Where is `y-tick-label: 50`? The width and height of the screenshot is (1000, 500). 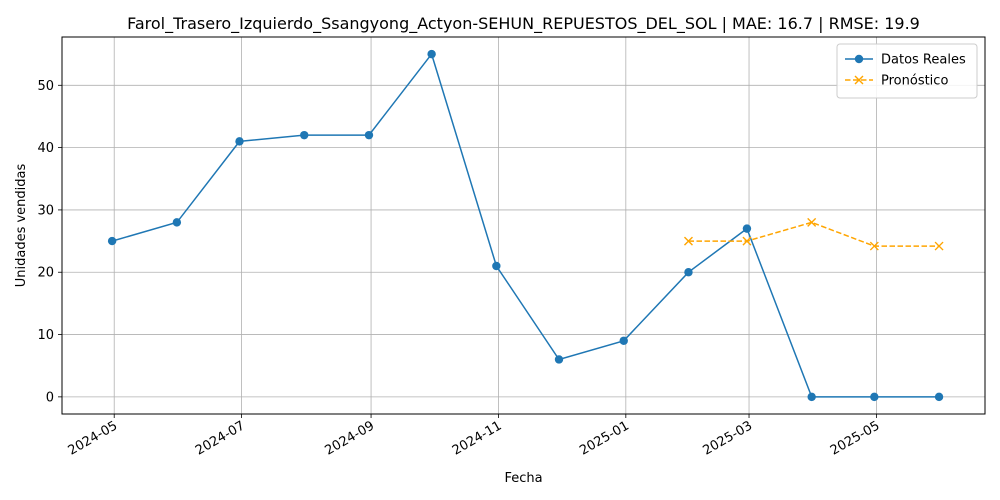
y-tick-label: 50 is located at coordinates (45, 86).